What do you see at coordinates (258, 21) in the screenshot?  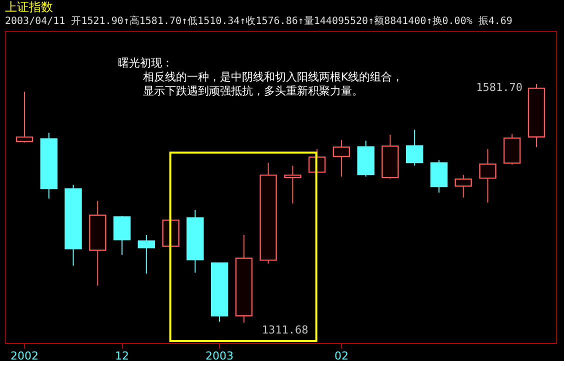 I see `chart-subtitle: 2003/04/11 开1521.90↑高1581.70↑低1510.34↑收1576.86↑量144095520↑额8841400↑换0.00% 振4.69` at bounding box center [258, 21].